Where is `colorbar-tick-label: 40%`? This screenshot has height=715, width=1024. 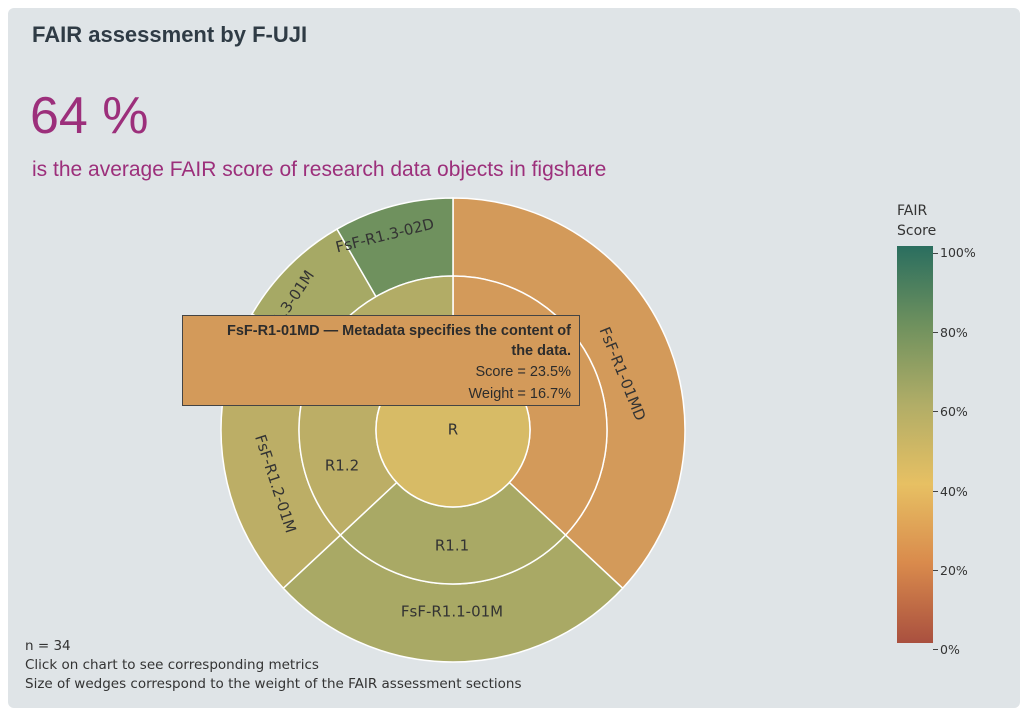 colorbar-tick-label: 40% is located at coordinates (954, 491).